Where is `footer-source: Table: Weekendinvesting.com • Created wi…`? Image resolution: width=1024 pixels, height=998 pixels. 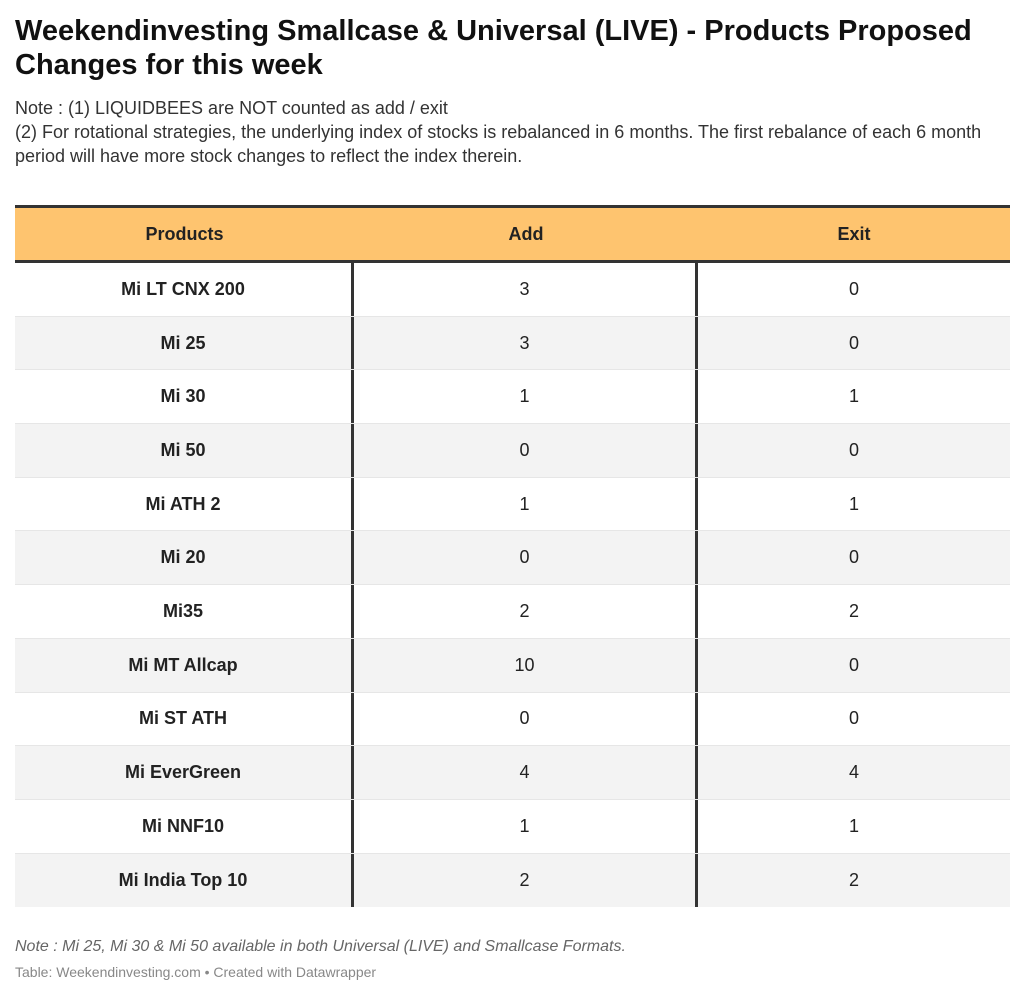
footer-source: Table: Weekendinvesting.com • Created wi… is located at coordinates (196, 972).